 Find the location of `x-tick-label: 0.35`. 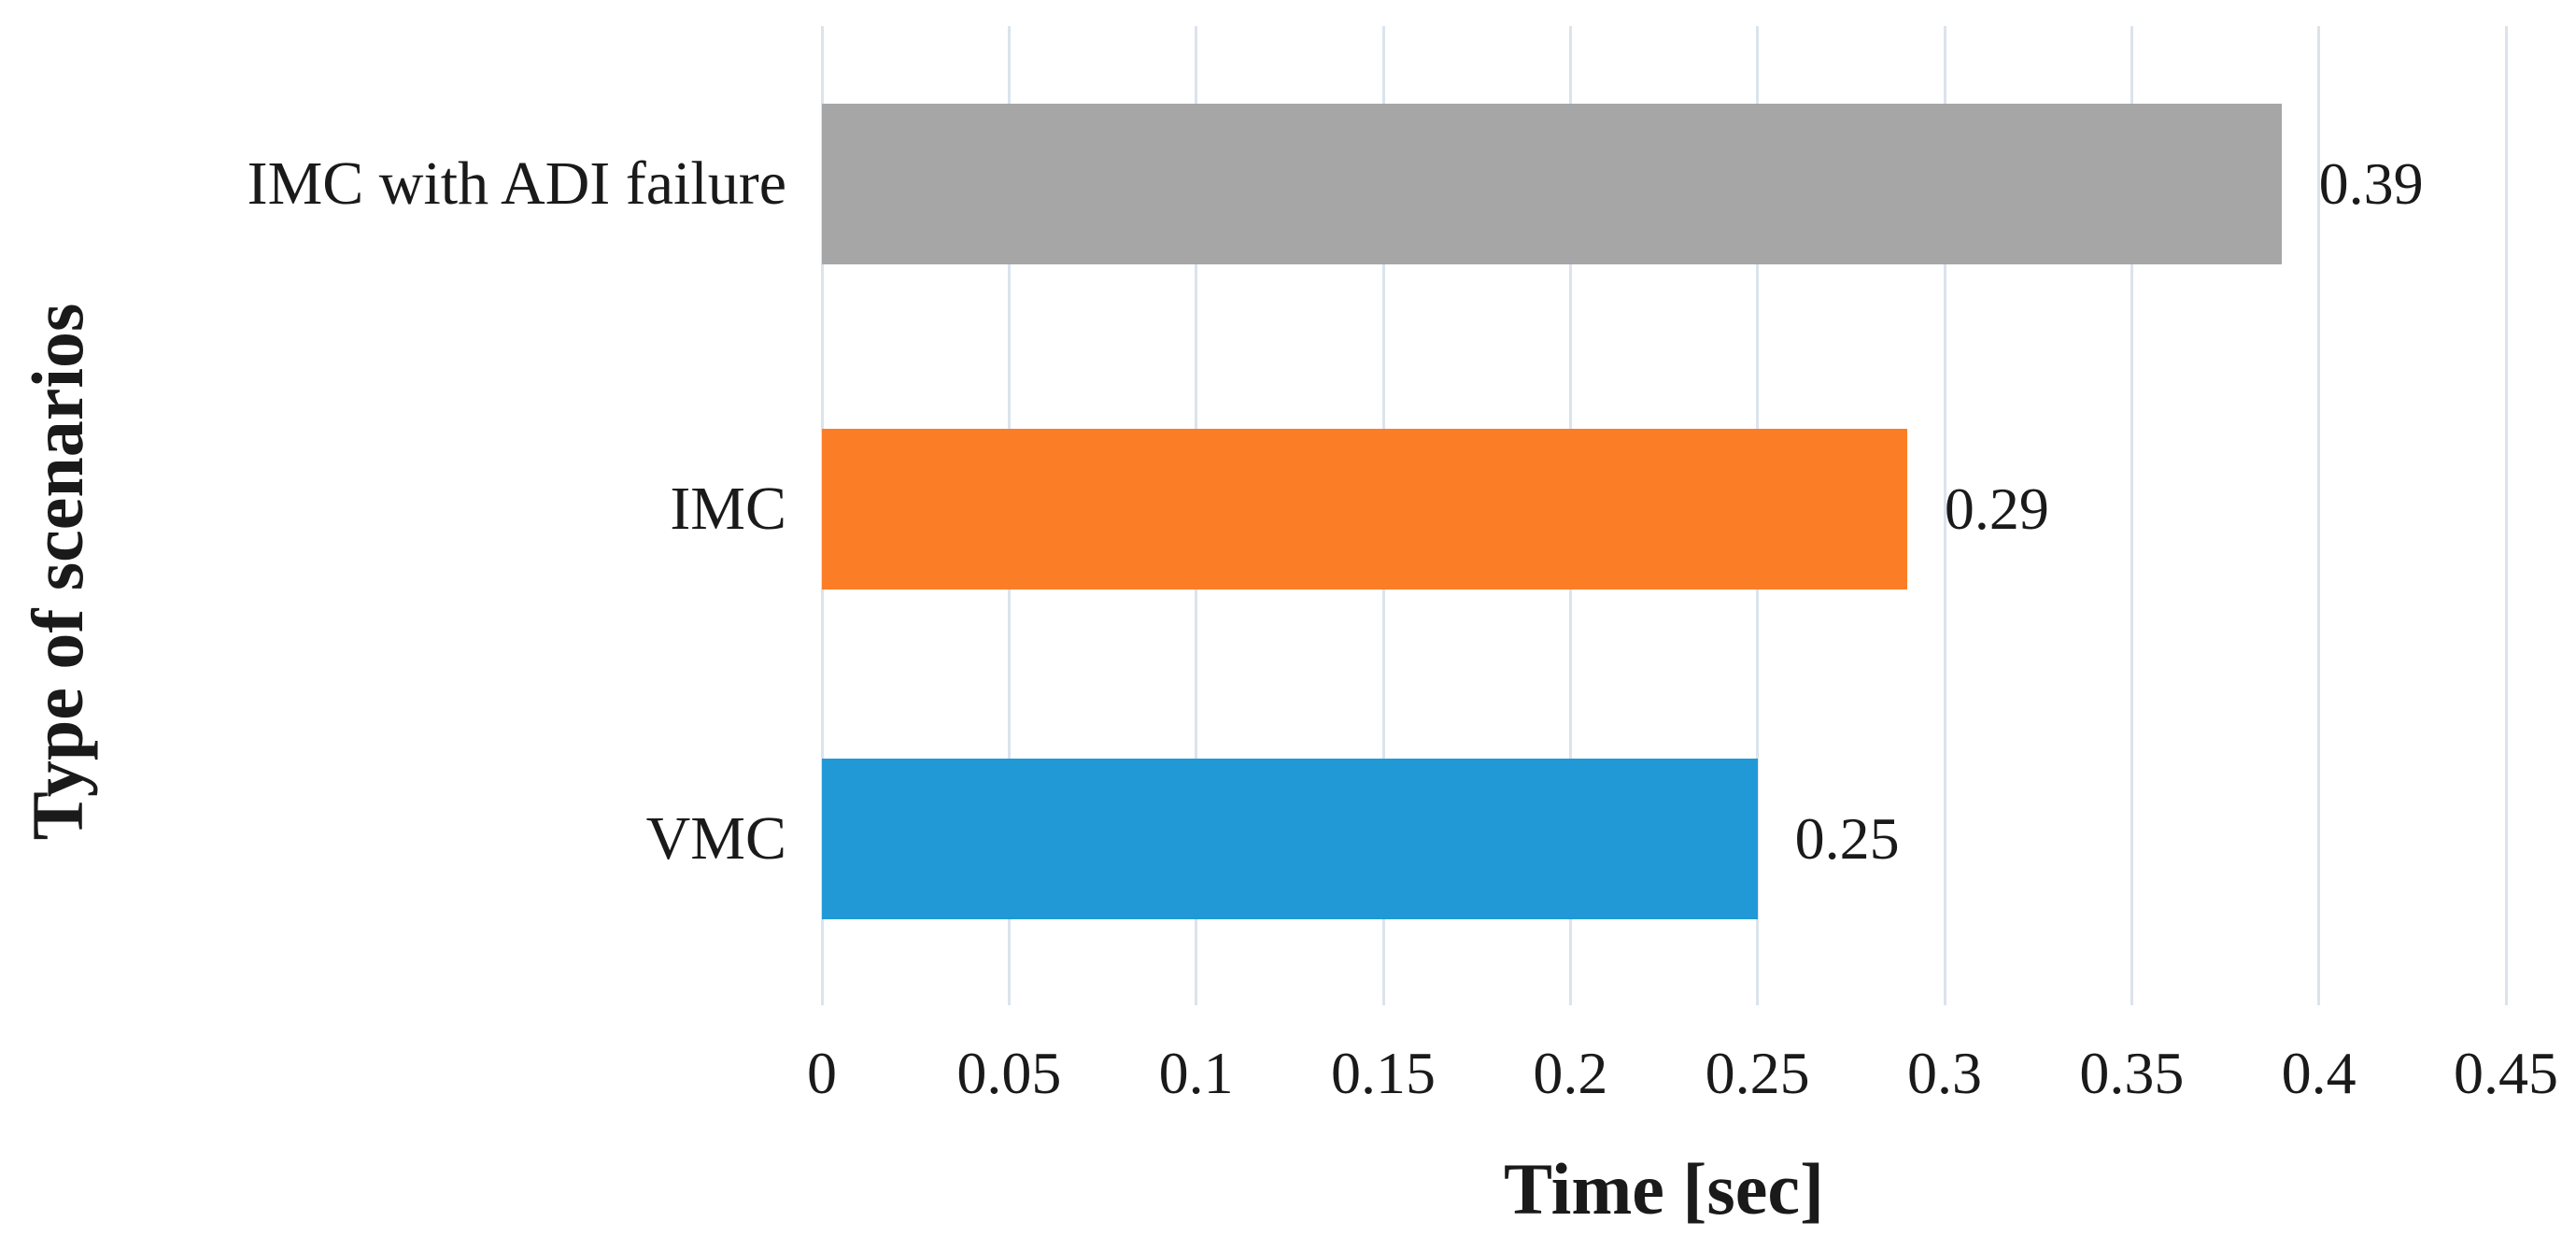

x-tick-label: 0.35 is located at coordinates (2132, 1073).